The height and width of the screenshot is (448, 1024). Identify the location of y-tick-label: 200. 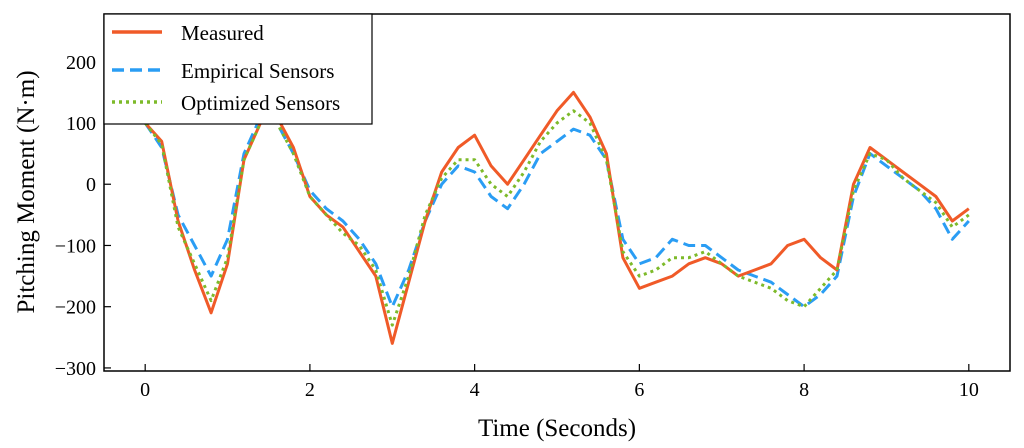
(81, 63).